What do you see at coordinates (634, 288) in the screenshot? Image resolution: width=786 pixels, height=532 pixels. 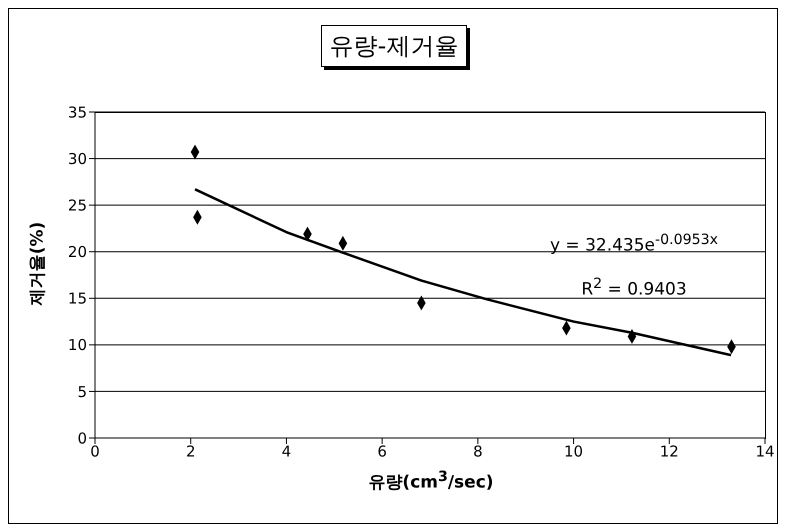 I see `annotation: R$^{2}$ = 0.9403` at bounding box center [634, 288].